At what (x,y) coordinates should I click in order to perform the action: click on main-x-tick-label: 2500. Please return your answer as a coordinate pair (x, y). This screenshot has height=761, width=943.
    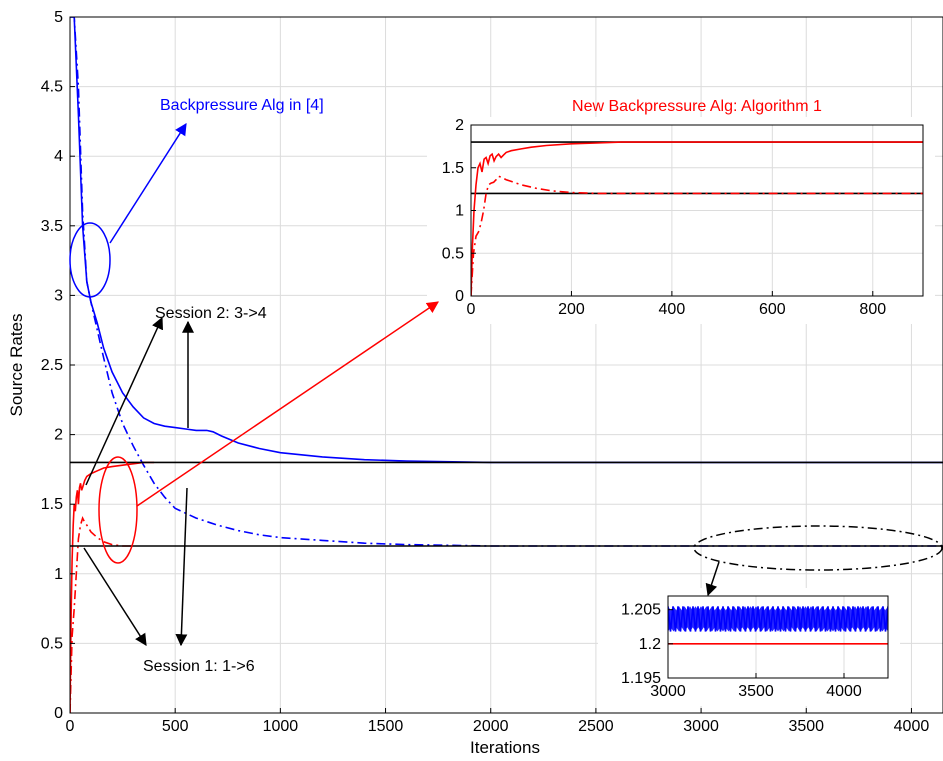
    Looking at the image, I should click on (596, 726).